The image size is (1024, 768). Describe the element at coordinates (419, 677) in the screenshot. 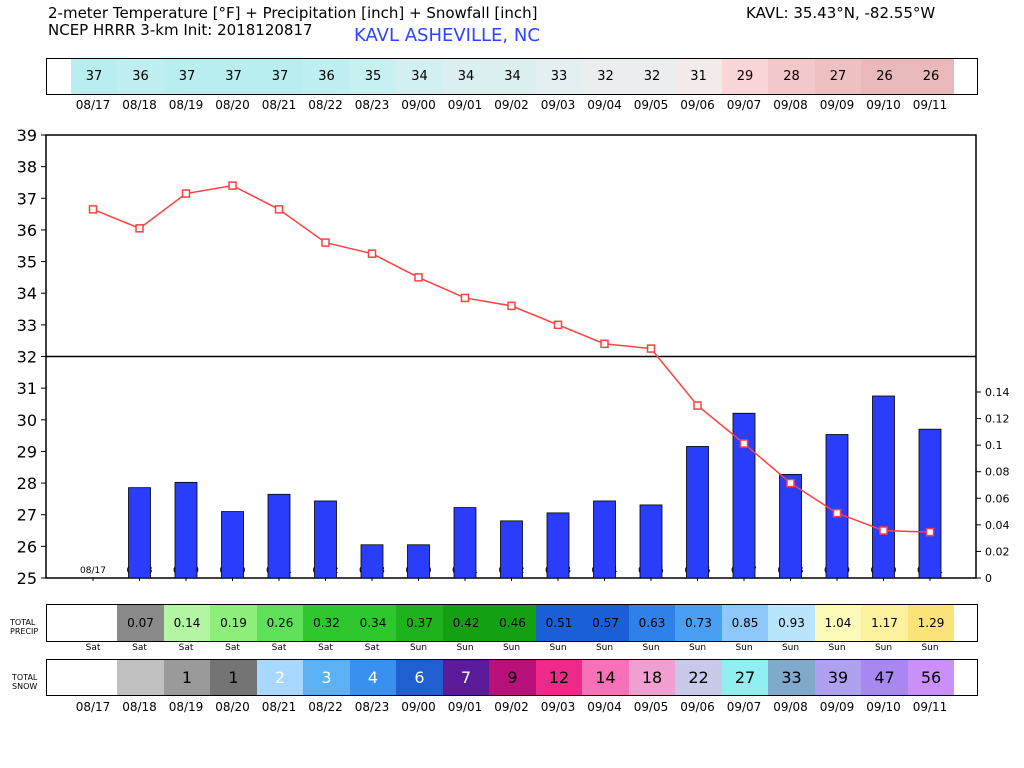

I see `snow-cell: 6` at that location.